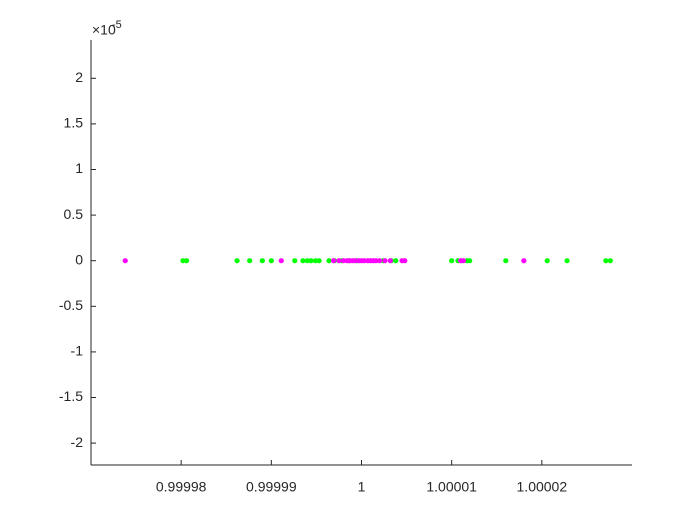  Describe the element at coordinates (71, 396) in the screenshot. I see `y-tick-label: -1.5` at that location.